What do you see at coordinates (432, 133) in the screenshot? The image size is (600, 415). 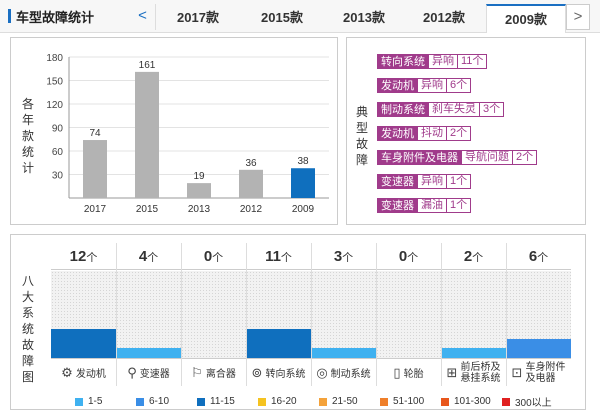 I see `fault-description: 抖动` at bounding box center [432, 133].